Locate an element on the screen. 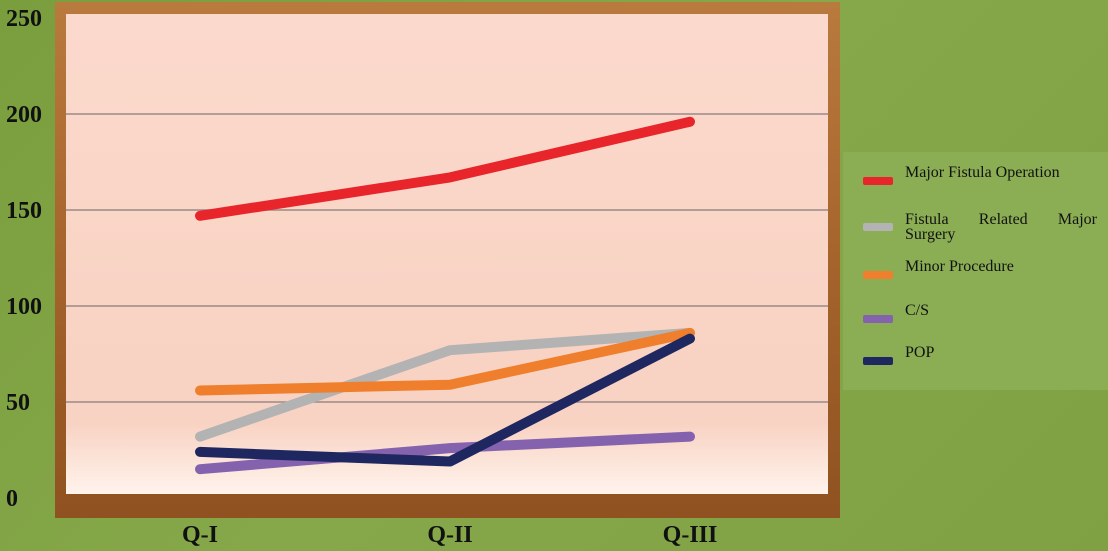  legend-label: C/S is located at coordinates (917, 310).